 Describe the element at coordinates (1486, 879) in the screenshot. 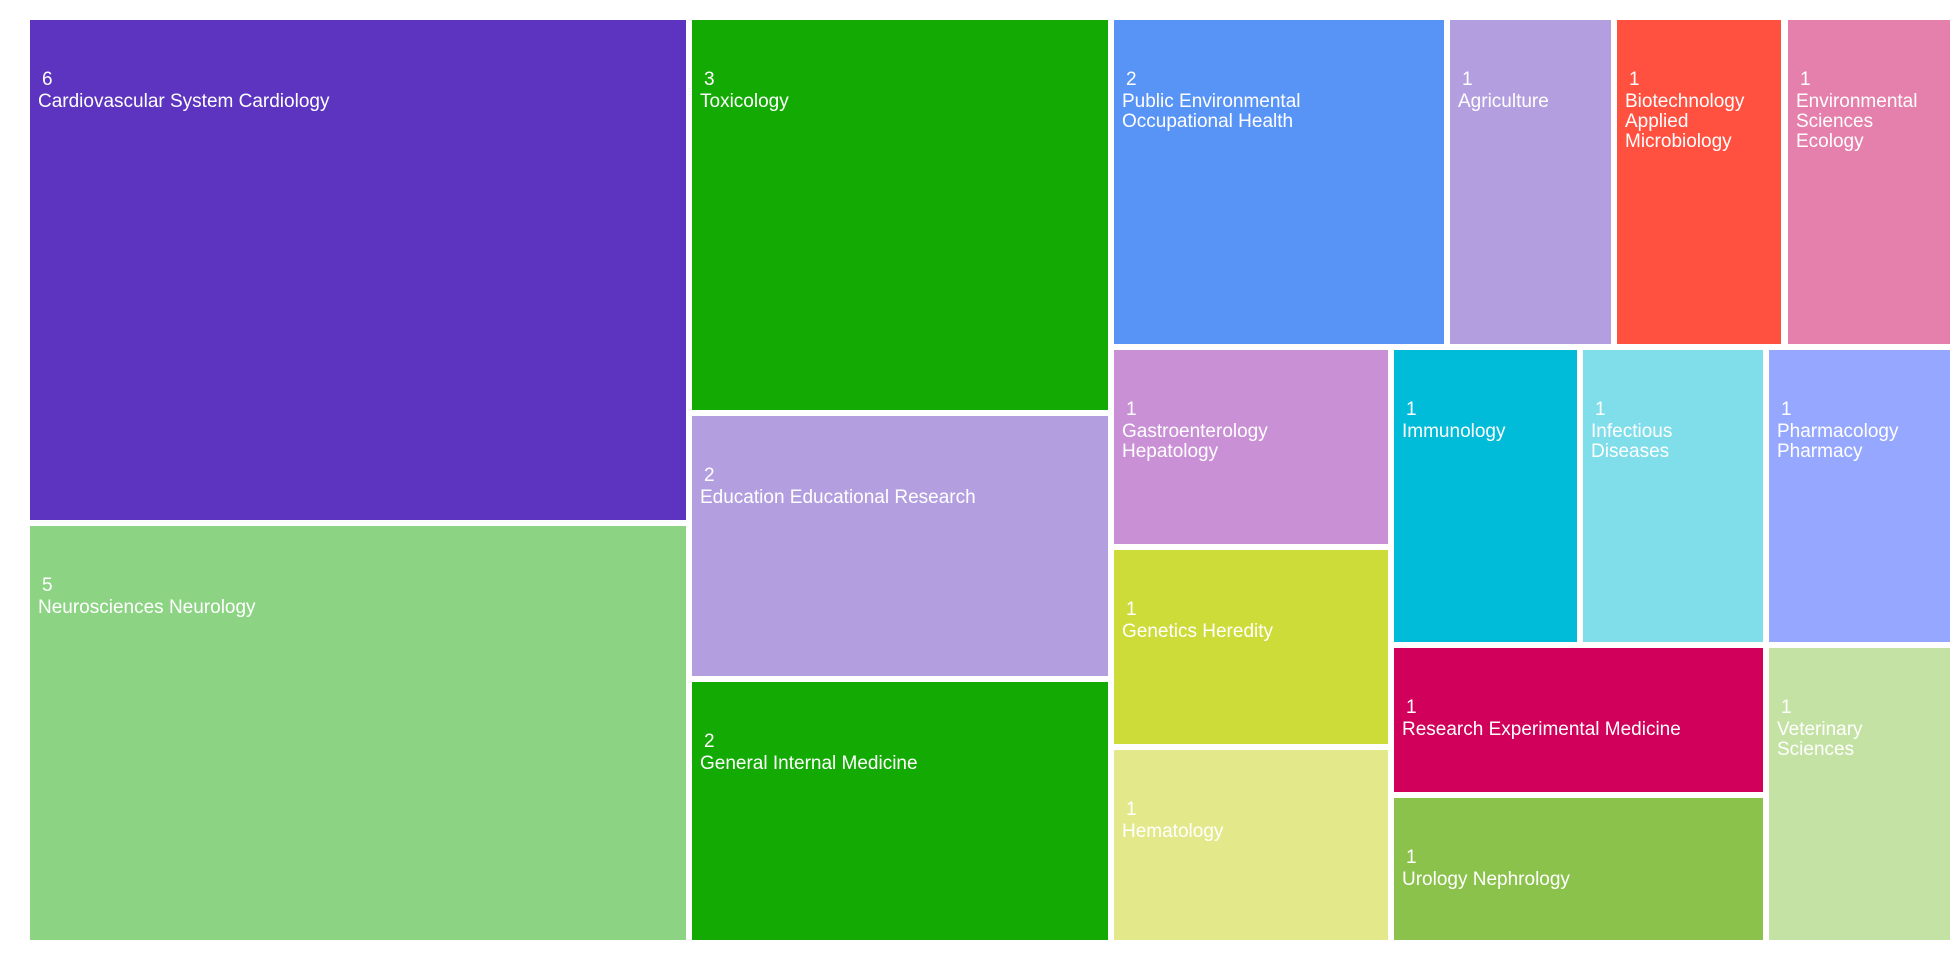

I see `treemap-label-urology-nephrology: Urology Nephrology` at that location.